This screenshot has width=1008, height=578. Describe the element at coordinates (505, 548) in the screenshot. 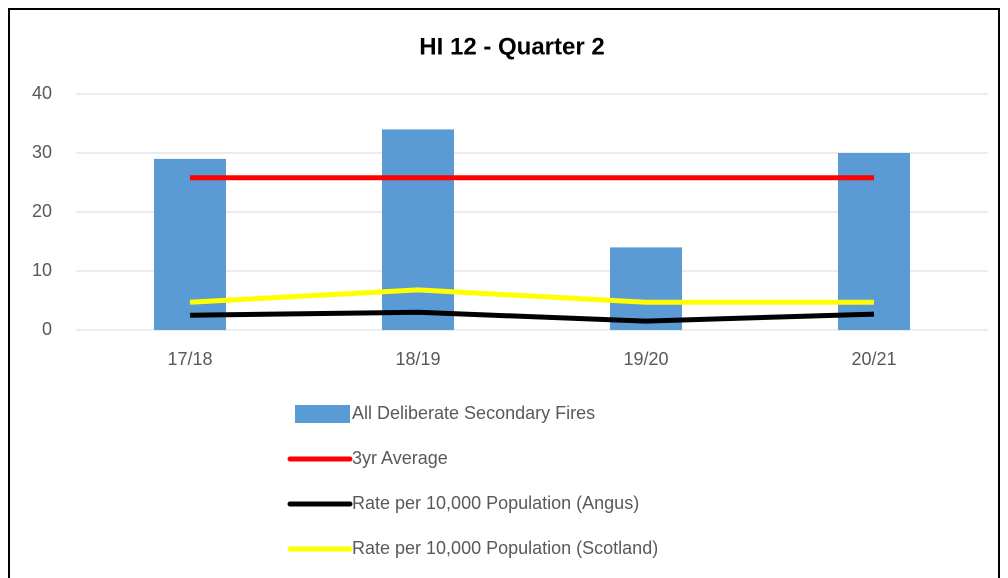

I see `legend-label: Rate per 10,000 Population (Scotland)` at that location.